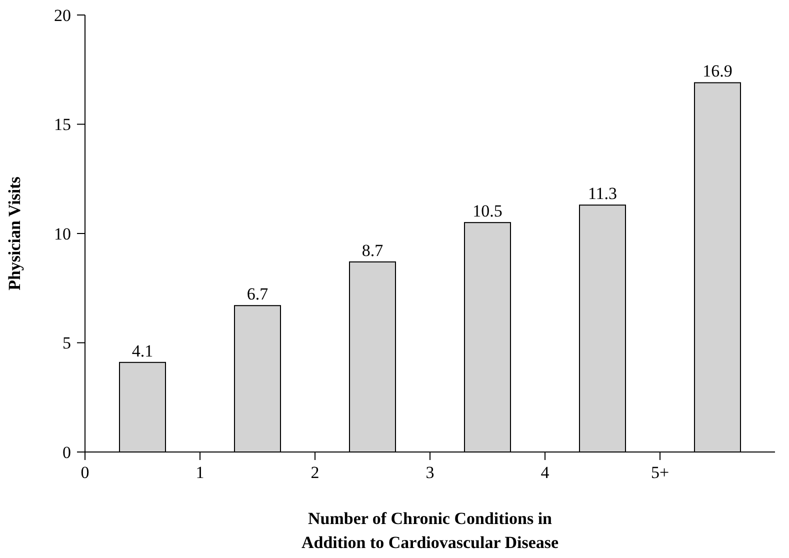  What do you see at coordinates (717, 71) in the screenshot?
I see `data-label: 16.9` at bounding box center [717, 71].